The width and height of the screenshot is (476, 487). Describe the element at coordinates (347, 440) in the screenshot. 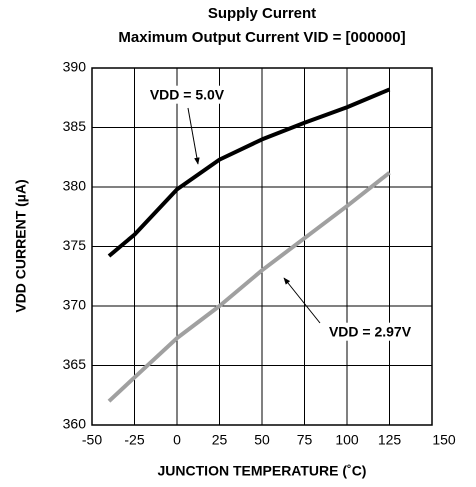

I see `x-tick-label: 100` at that location.